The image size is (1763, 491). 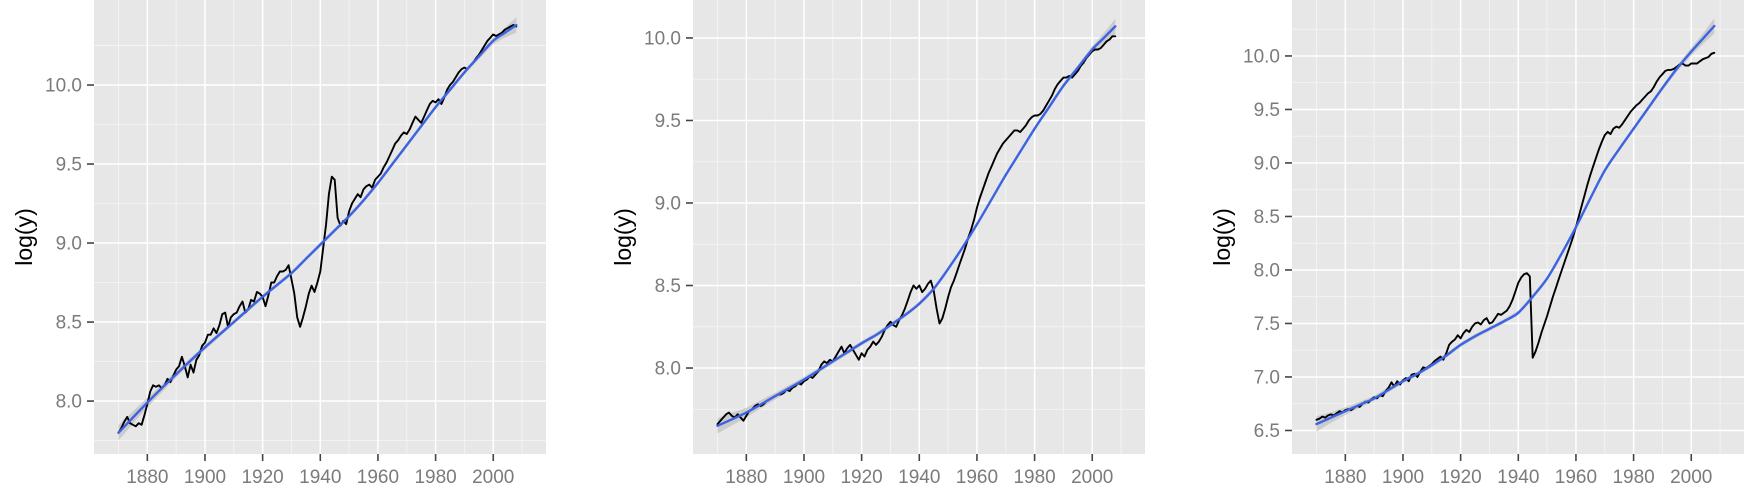 I want to click on y-tick-label: 7.0, so click(x=1267, y=377).